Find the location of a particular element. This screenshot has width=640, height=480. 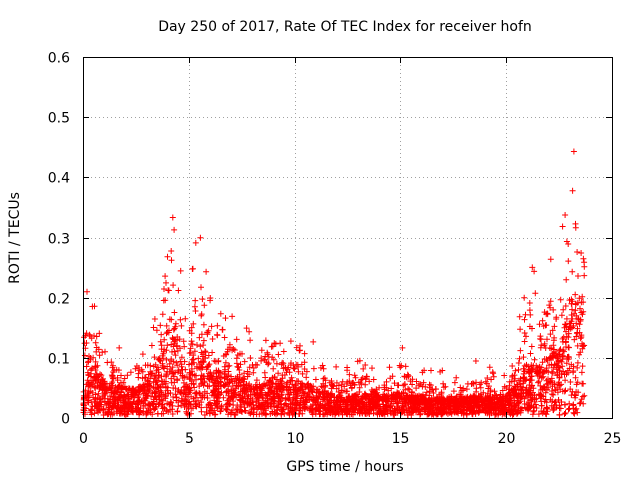

y-tick-label: 0 is located at coordinates (65, 420).